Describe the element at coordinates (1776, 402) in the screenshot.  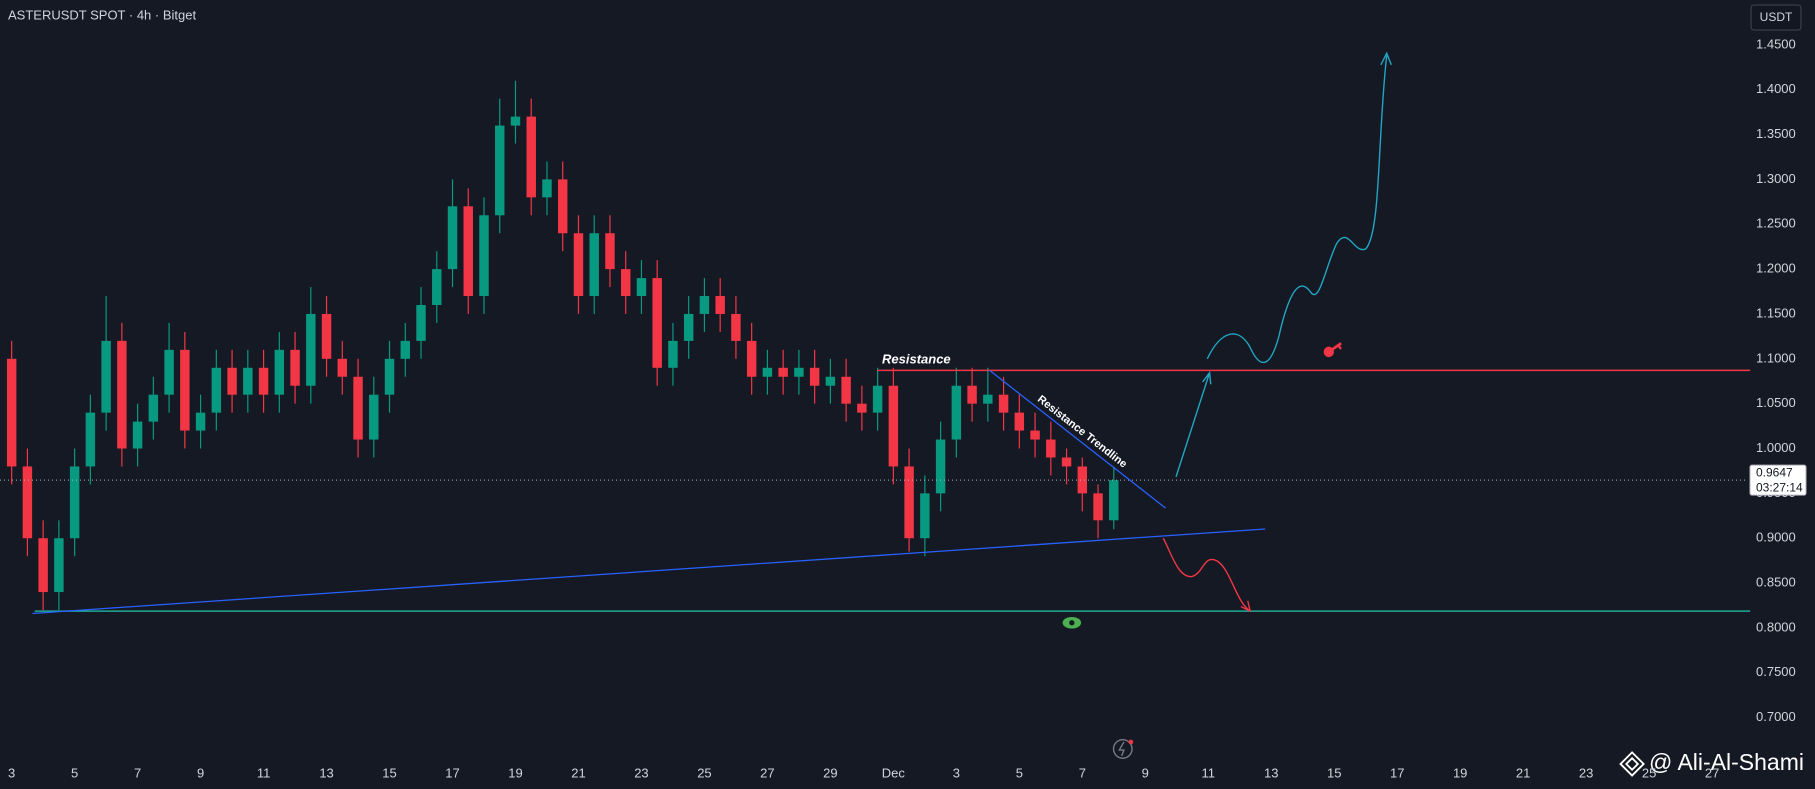
I see `y-tick-label: 1.0500` at that location.